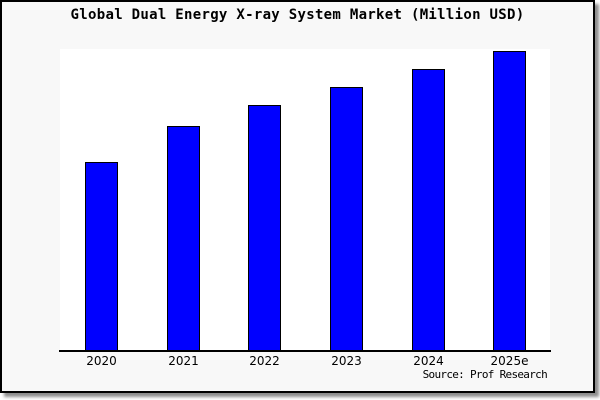 The width and height of the screenshot is (600, 400). I want to click on bar-2025e, so click(509, 201).